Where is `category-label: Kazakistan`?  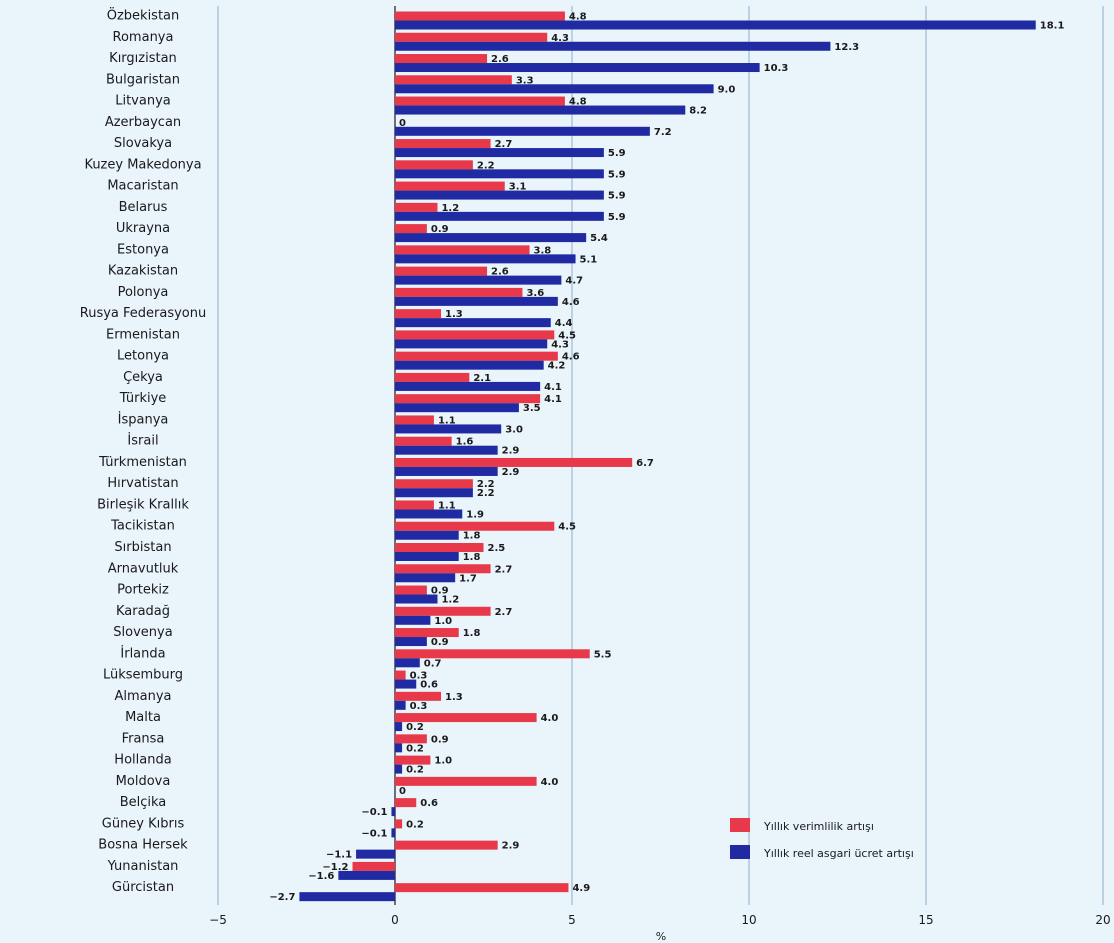
category-label: Kazakistan is located at coordinates (143, 271).